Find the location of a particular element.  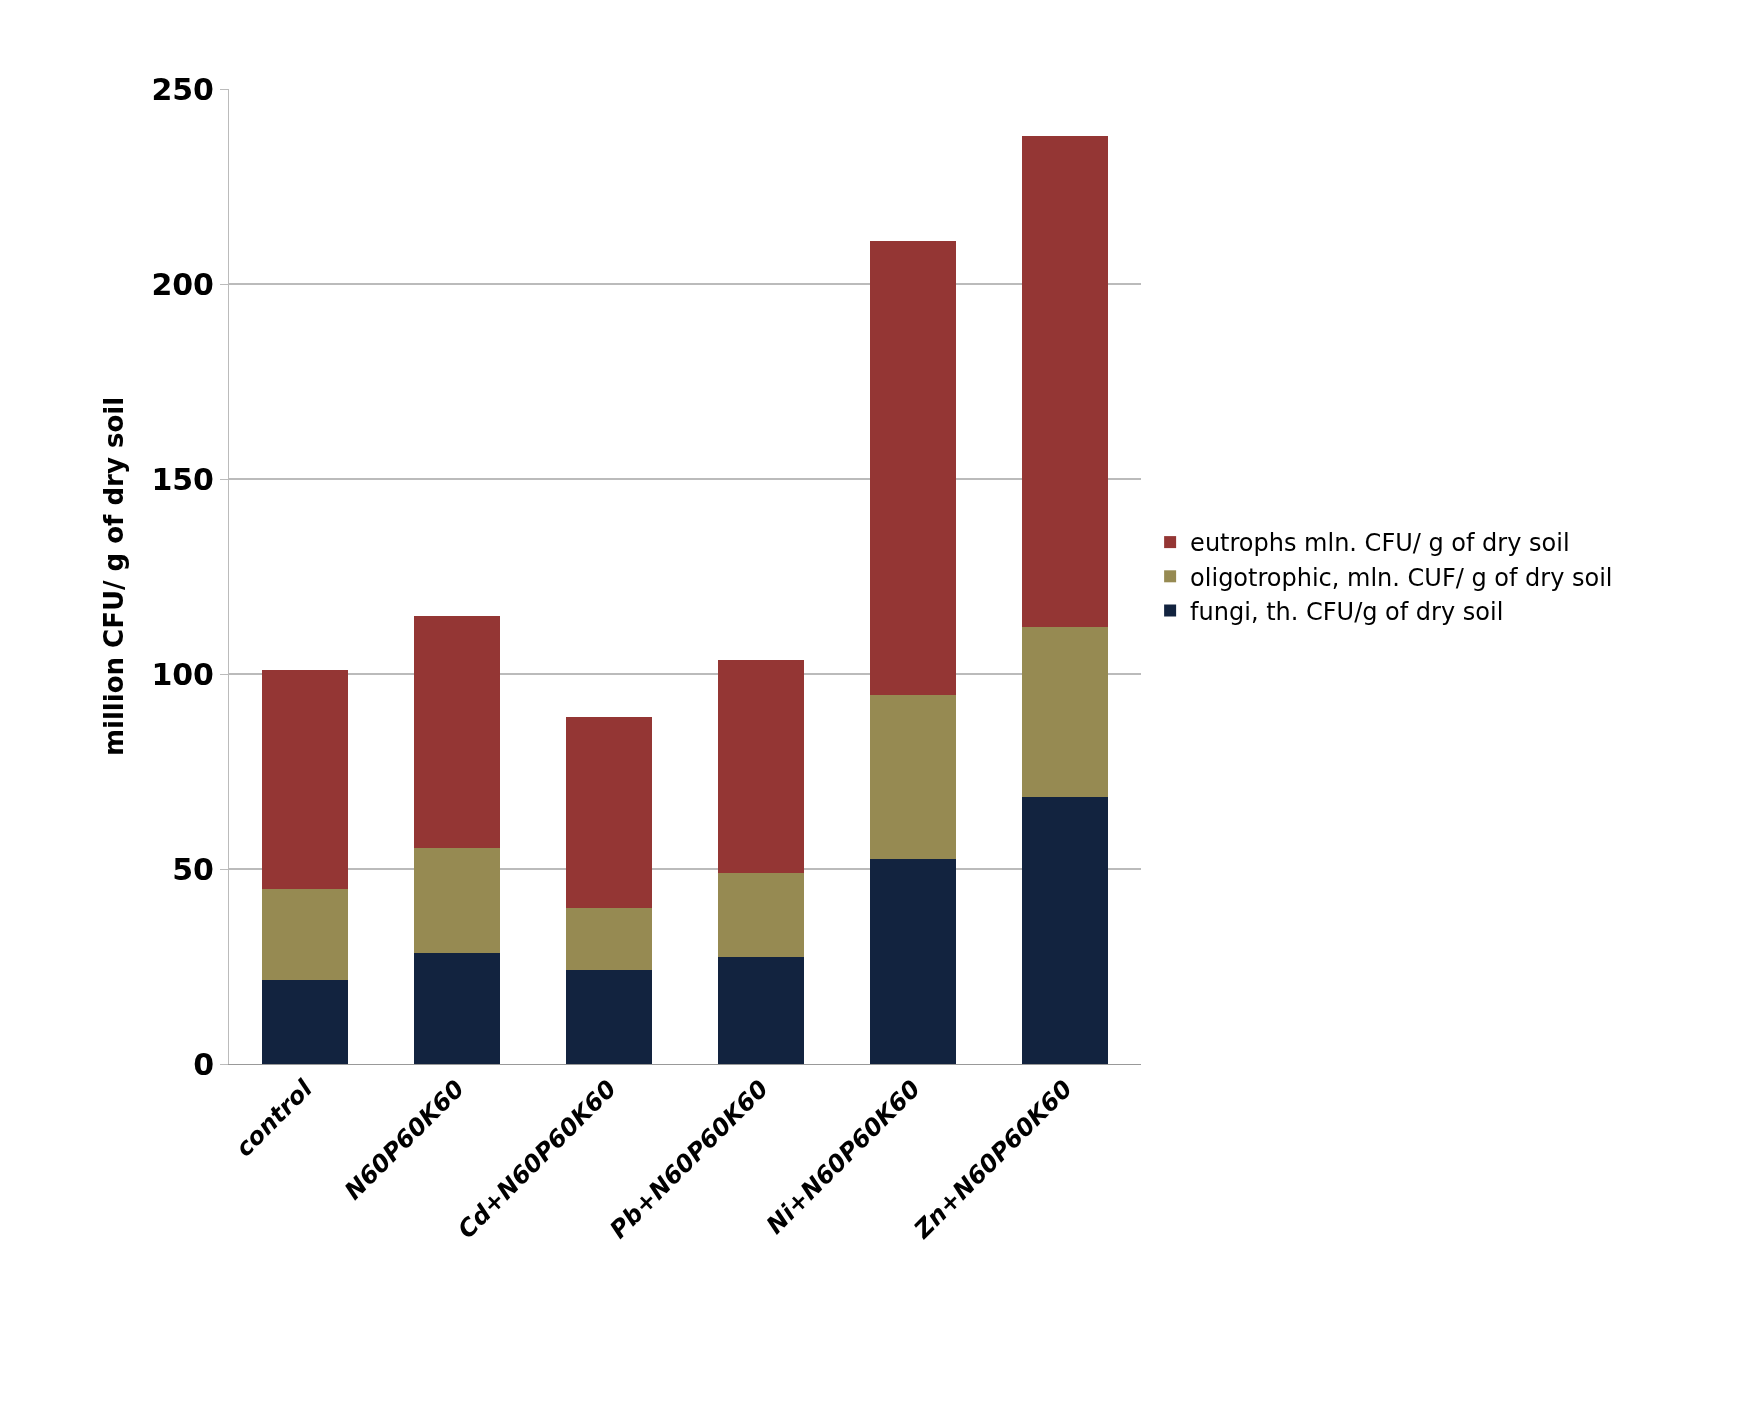

legend-label: oligotrophic, mln. CUF/ g of dry soil is located at coordinates (1401, 577).